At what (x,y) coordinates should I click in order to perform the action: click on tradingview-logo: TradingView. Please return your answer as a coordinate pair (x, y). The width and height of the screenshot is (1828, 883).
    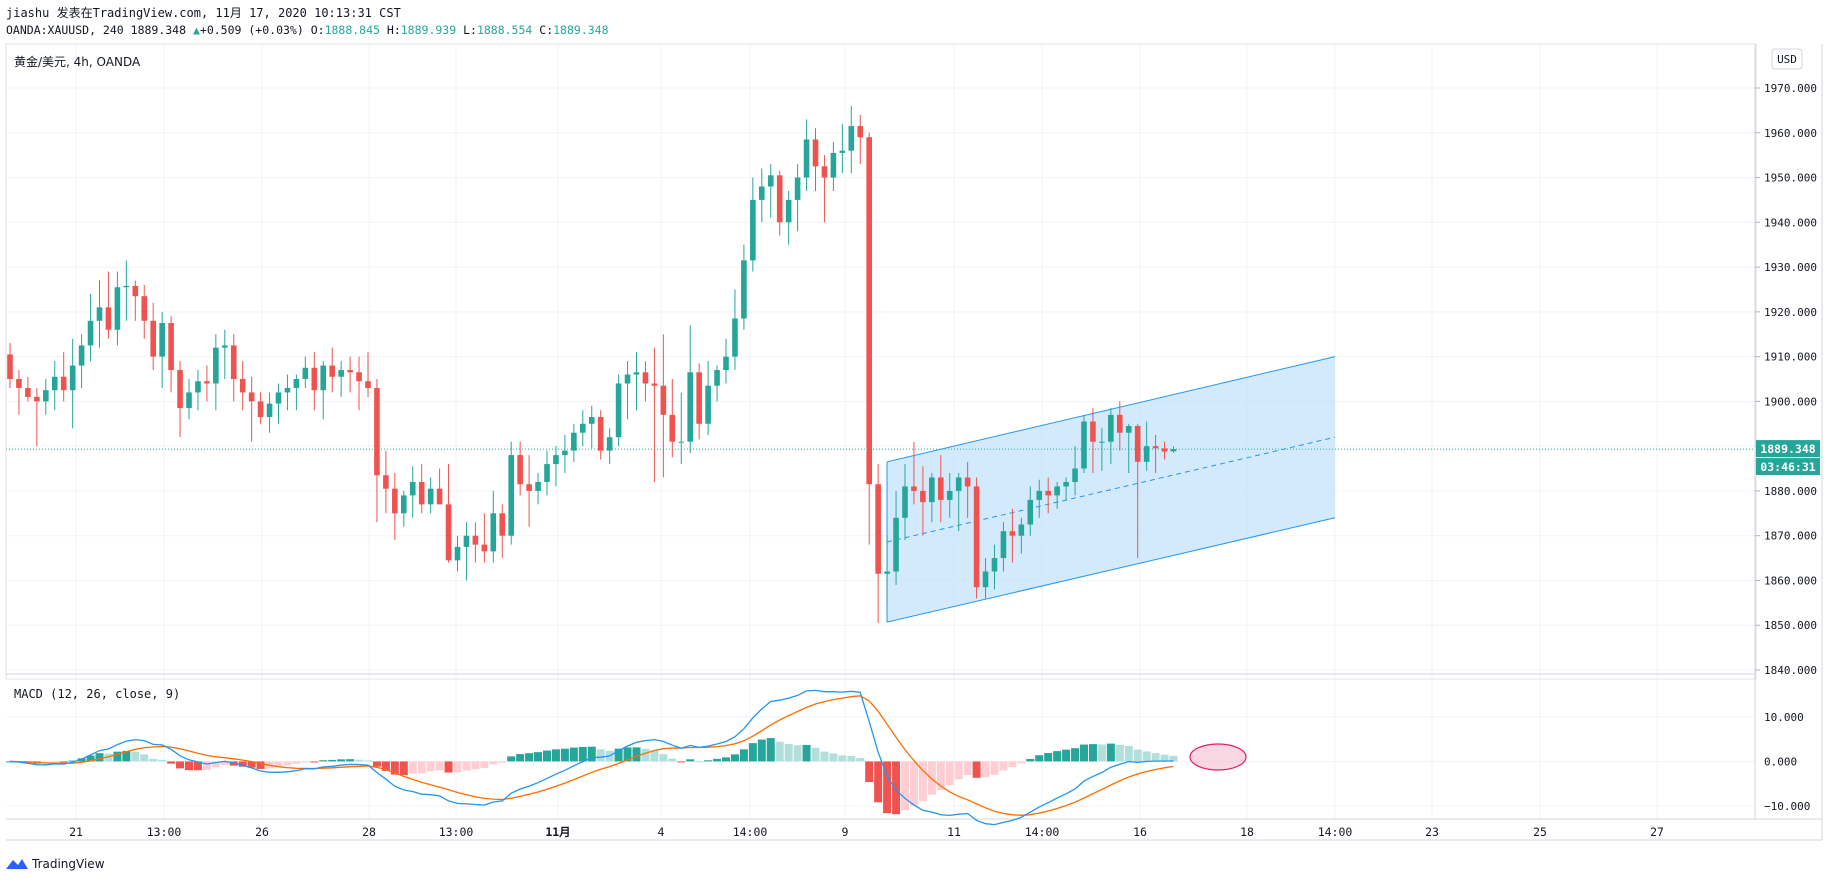
    Looking at the image, I should click on (55, 864).